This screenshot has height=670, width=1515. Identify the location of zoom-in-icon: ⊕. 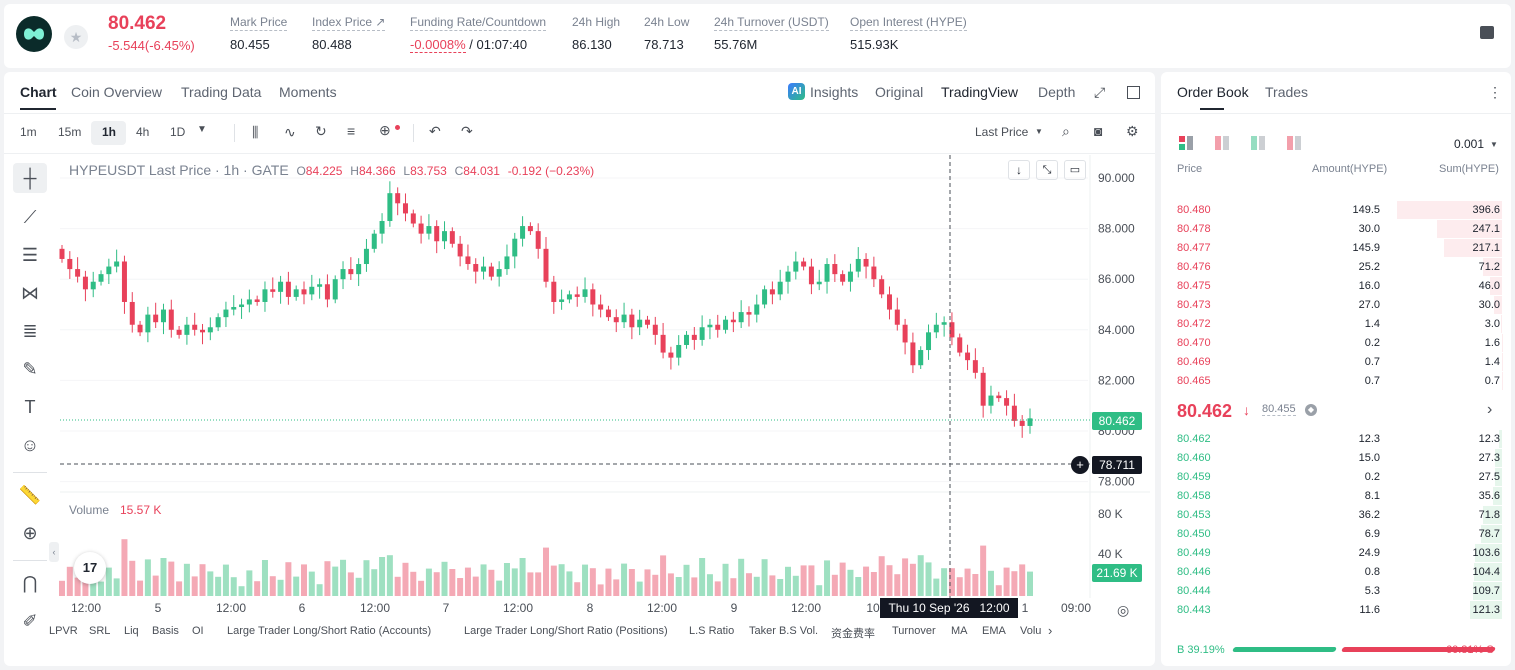
(30, 533).